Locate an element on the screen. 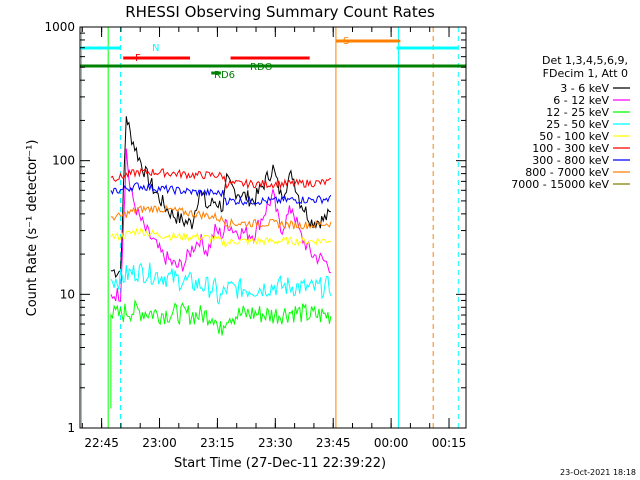 The height and width of the screenshot is (480, 640). x-tick-label-1: 23:00 is located at coordinates (159, 443).